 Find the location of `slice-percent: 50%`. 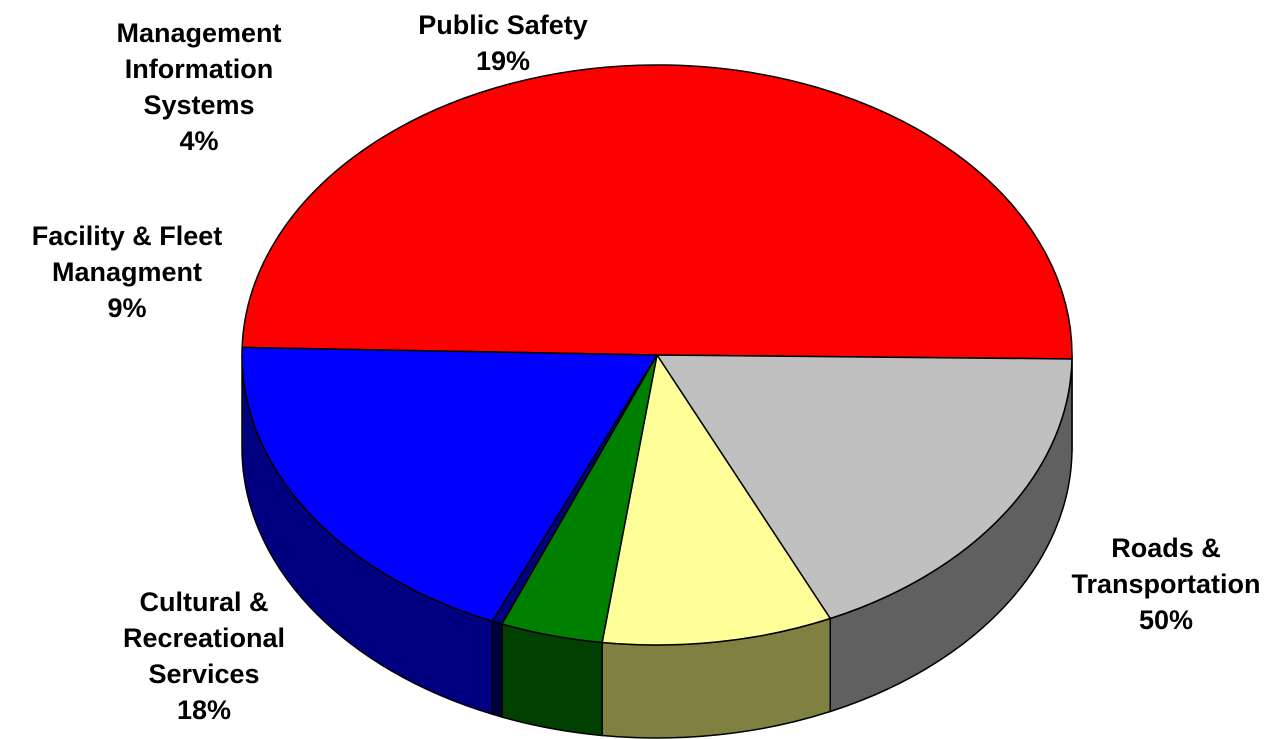

slice-percent: 50% is located at coordinates (1166, 620).